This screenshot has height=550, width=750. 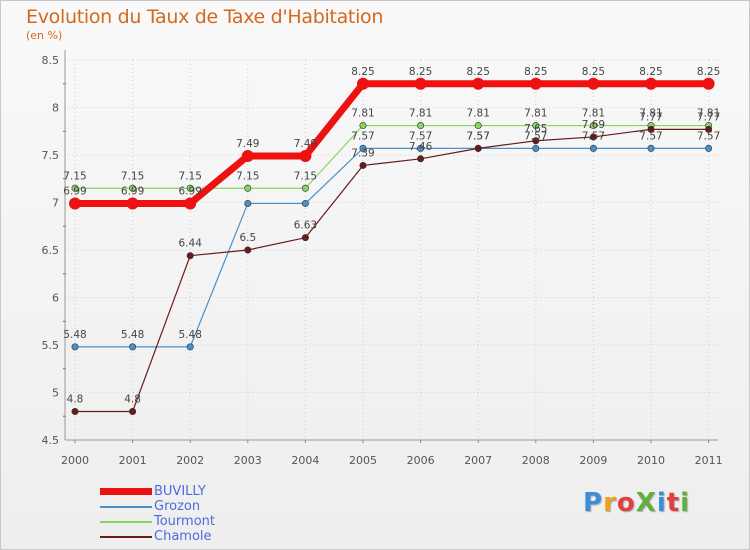 I want to click on legend-item-chamole: Chamole, so click(x=157, y=536).